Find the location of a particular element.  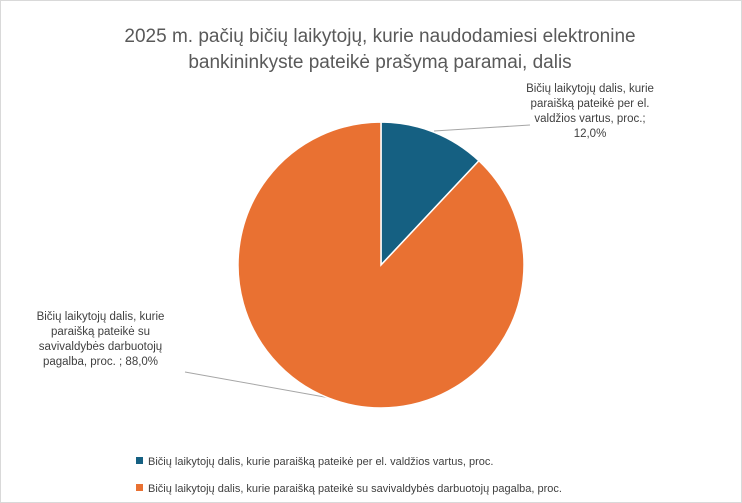

pie-slice is located at coordinates (430, 194).